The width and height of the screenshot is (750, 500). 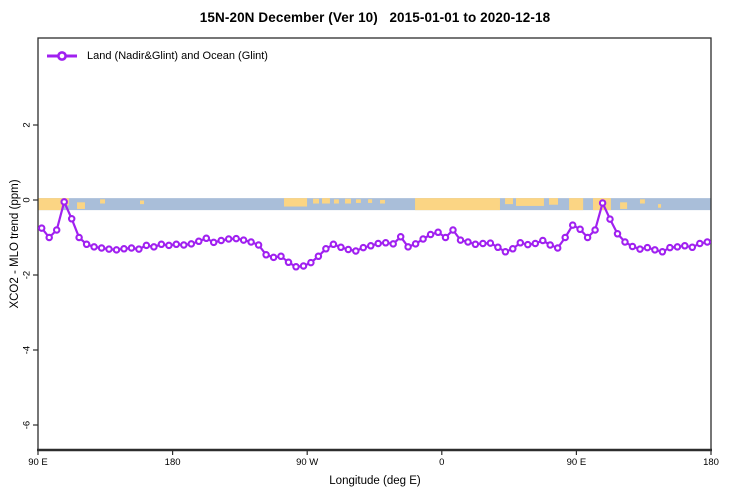 I want to click on x-tick-label: 0, so click(x=442, y=462).